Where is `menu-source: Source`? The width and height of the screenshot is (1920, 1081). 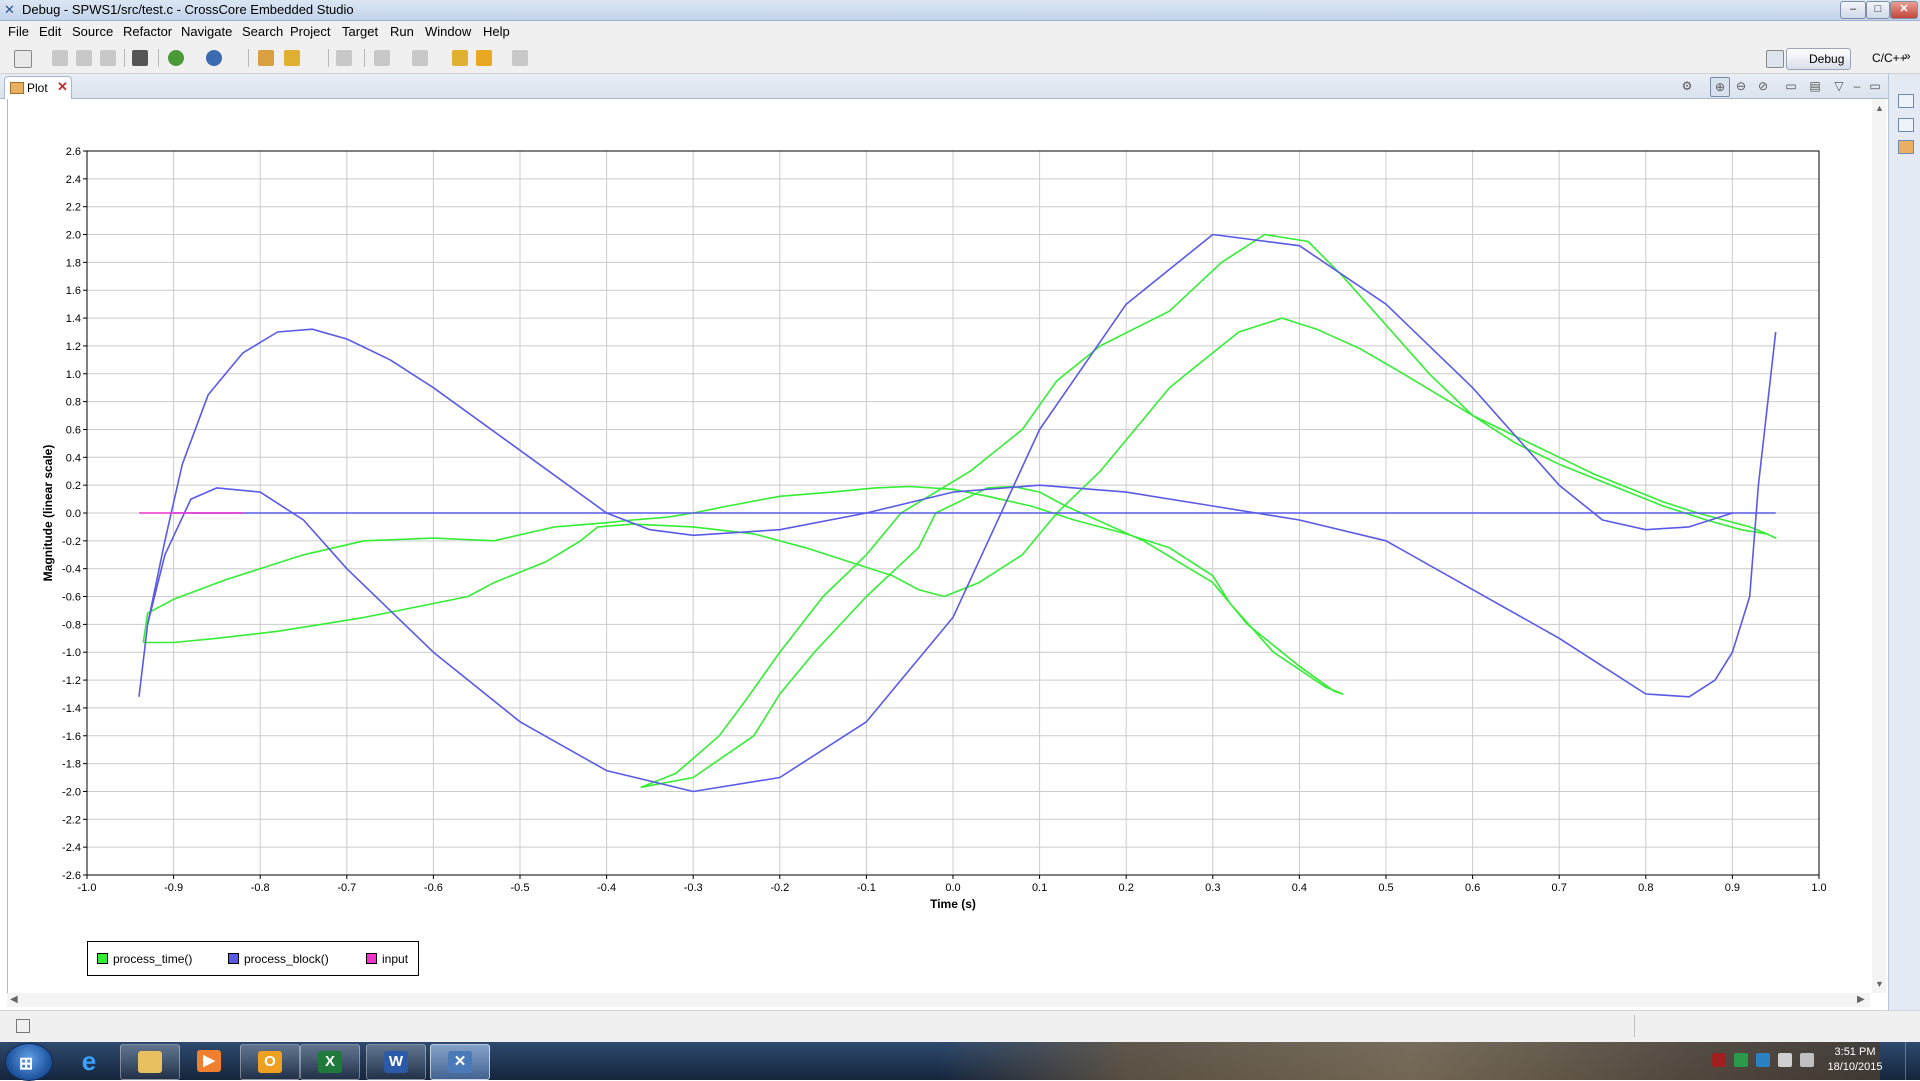 menu-source: Source is located at coordinates (93, 31).